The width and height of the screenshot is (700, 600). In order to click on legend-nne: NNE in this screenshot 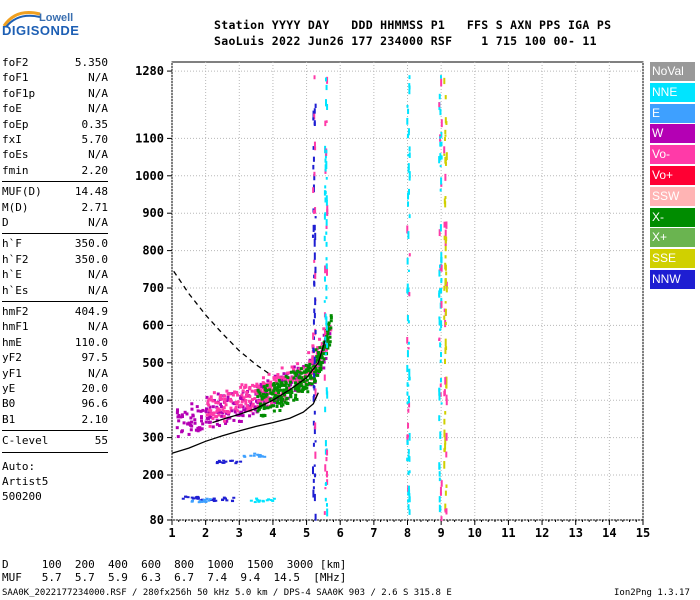, I will do `click(672, 92)`.